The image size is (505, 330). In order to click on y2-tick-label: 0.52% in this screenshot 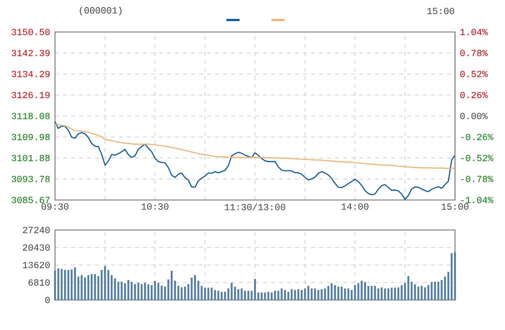, I will do `click(474, 74)`.